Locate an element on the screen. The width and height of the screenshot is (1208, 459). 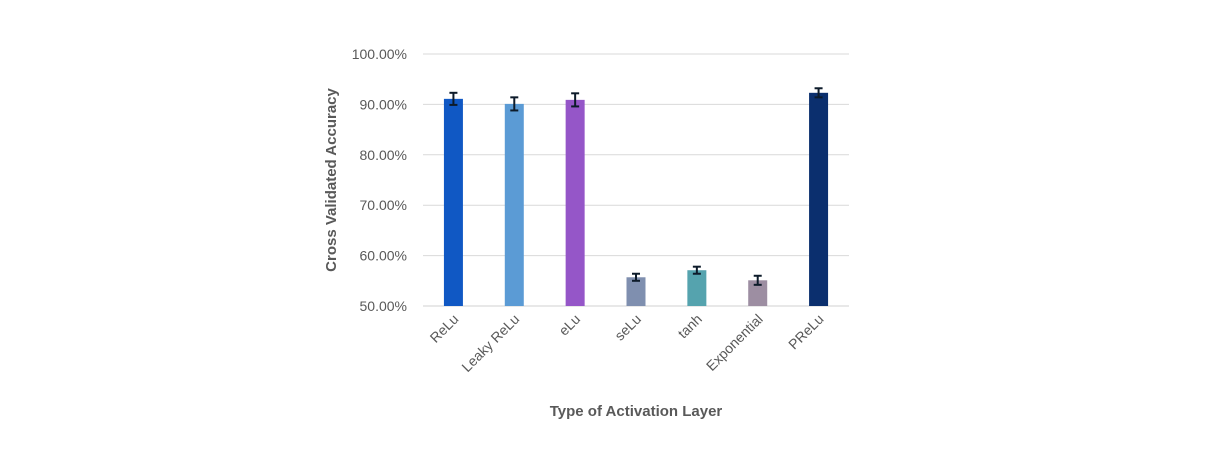
x-tick-label: PReLu is located at coordinates (806, 332).